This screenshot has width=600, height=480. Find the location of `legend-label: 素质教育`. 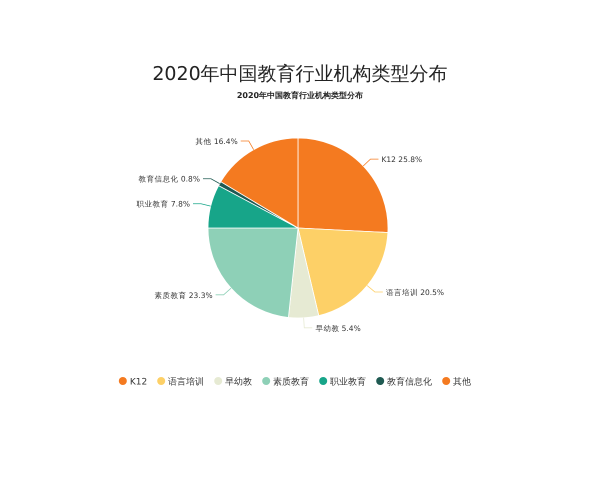

legend-label: 素质教育 is located at coordinates (291, 382).